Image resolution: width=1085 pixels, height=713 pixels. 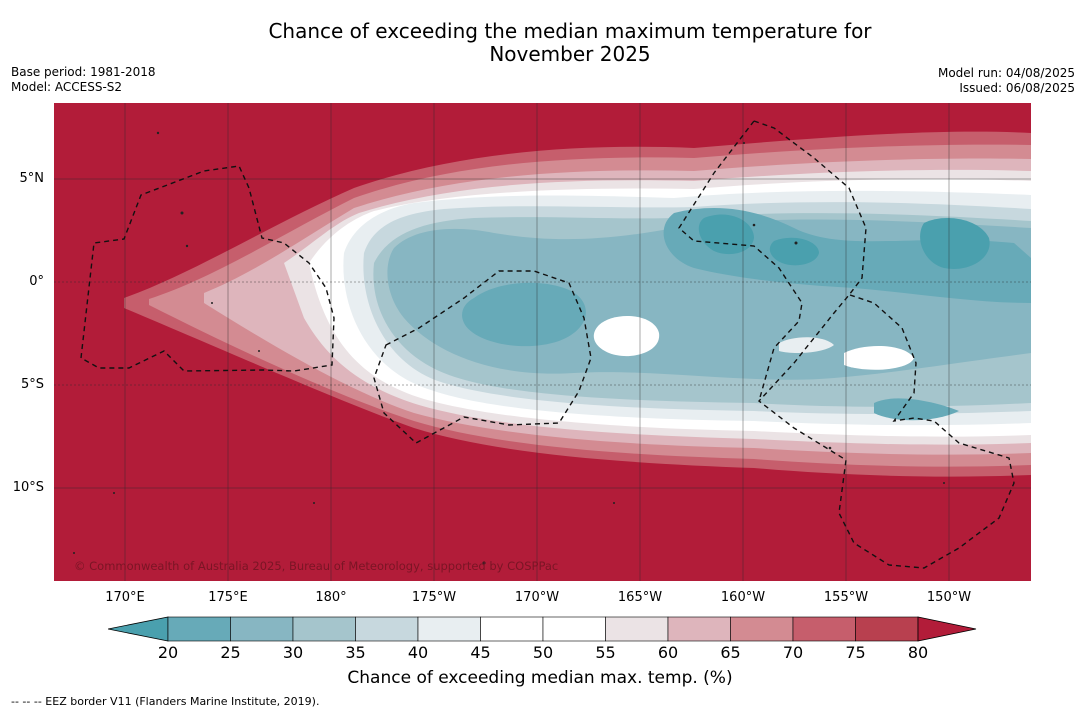 What do you see at coordinates (668, 652) in the screenshot?
I see `colorbar-tick-label: 60` at bounding box center [668, 652].